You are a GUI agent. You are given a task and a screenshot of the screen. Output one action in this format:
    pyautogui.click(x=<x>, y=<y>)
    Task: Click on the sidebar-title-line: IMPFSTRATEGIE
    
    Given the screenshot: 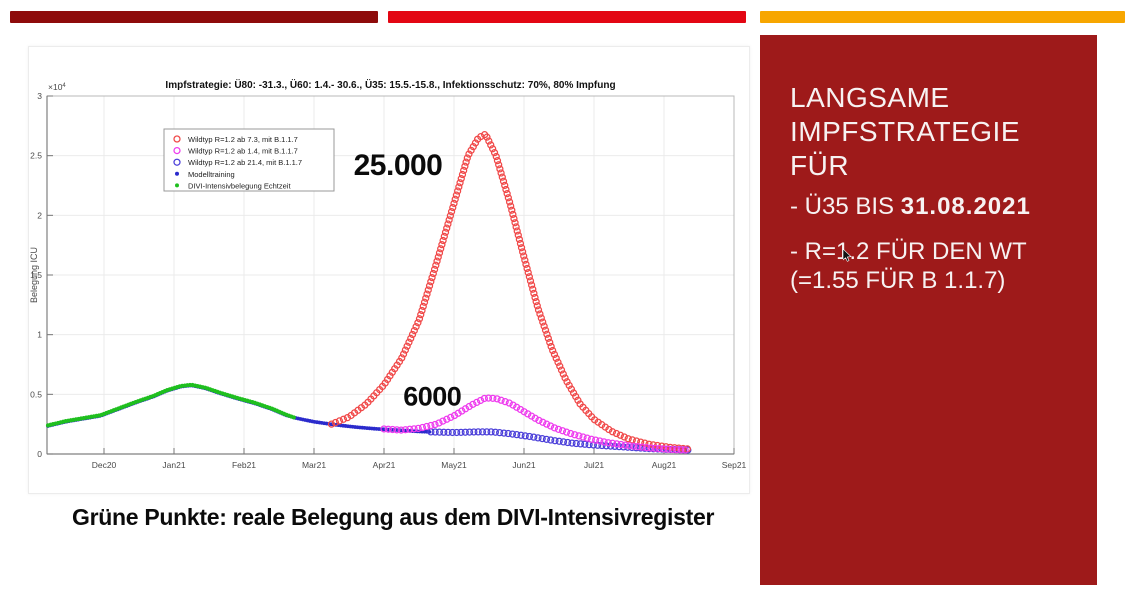 What is the action you would take?
    pyautogui.click(x=905, y=131)
    